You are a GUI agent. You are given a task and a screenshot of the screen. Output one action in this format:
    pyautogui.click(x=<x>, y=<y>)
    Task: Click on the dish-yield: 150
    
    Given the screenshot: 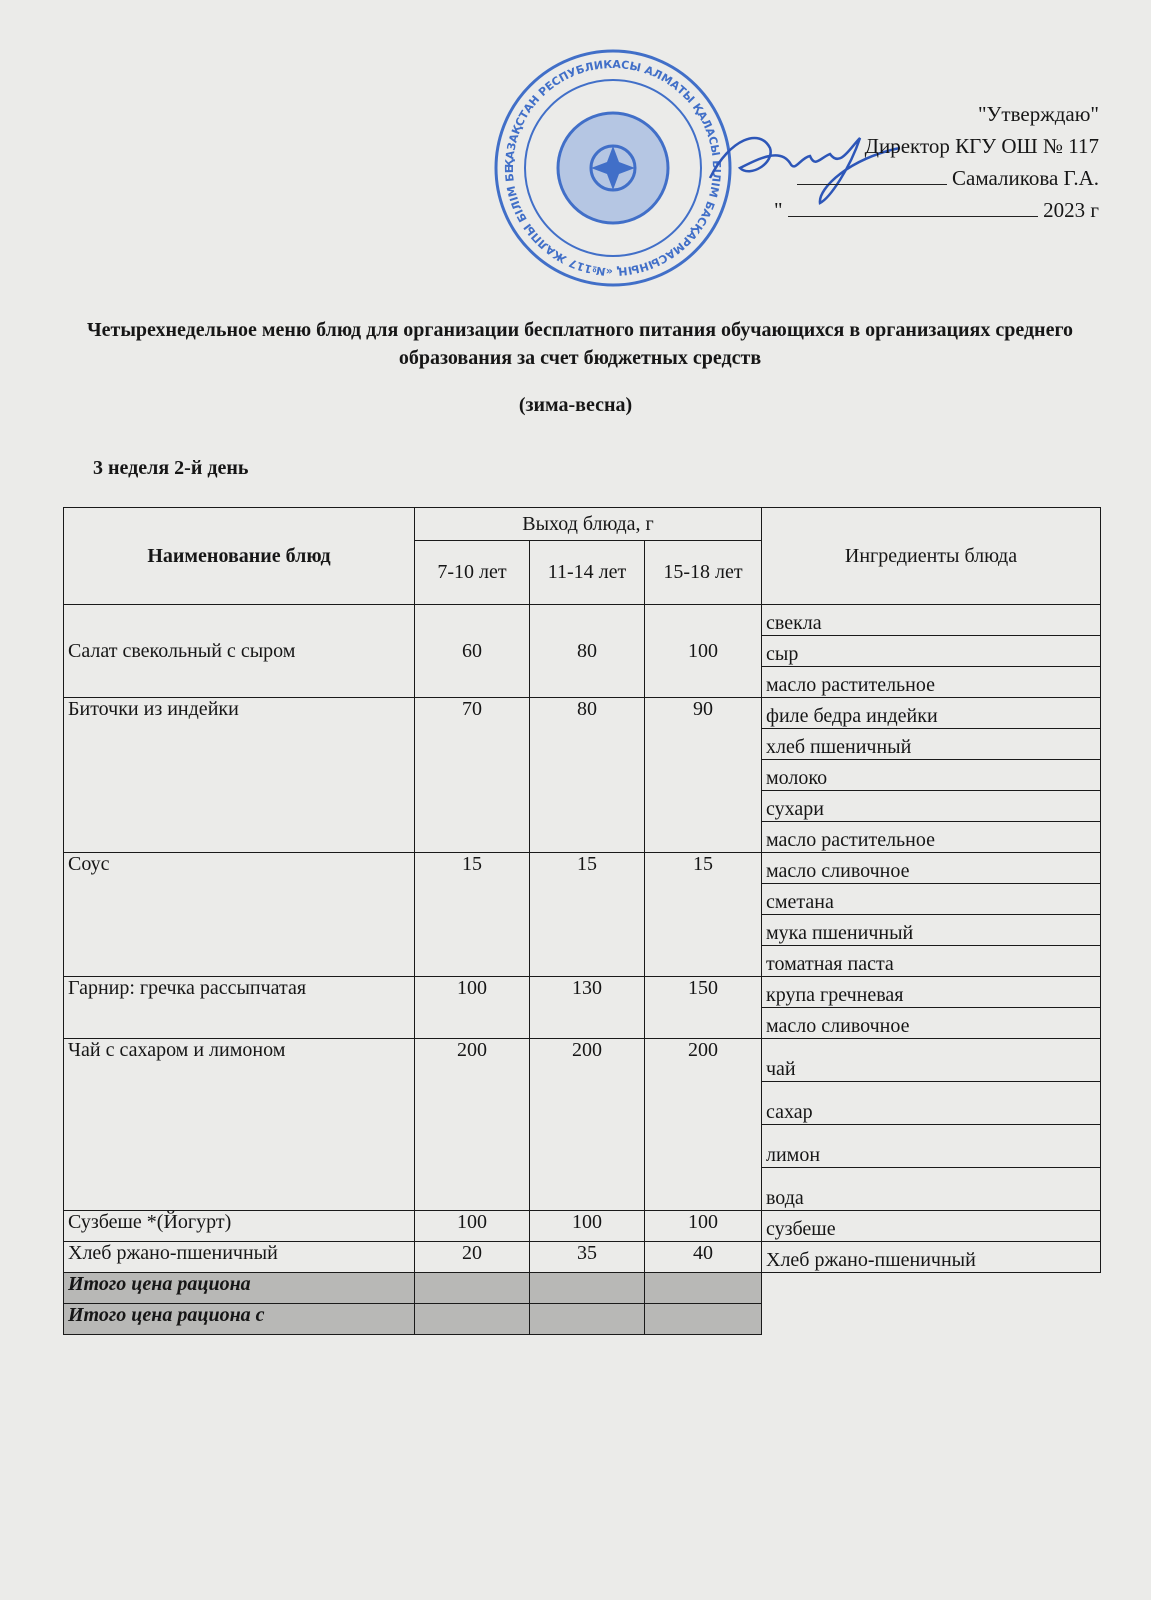 What is the action you would take?
    pyautogui.click(x=703, y=1007)
    